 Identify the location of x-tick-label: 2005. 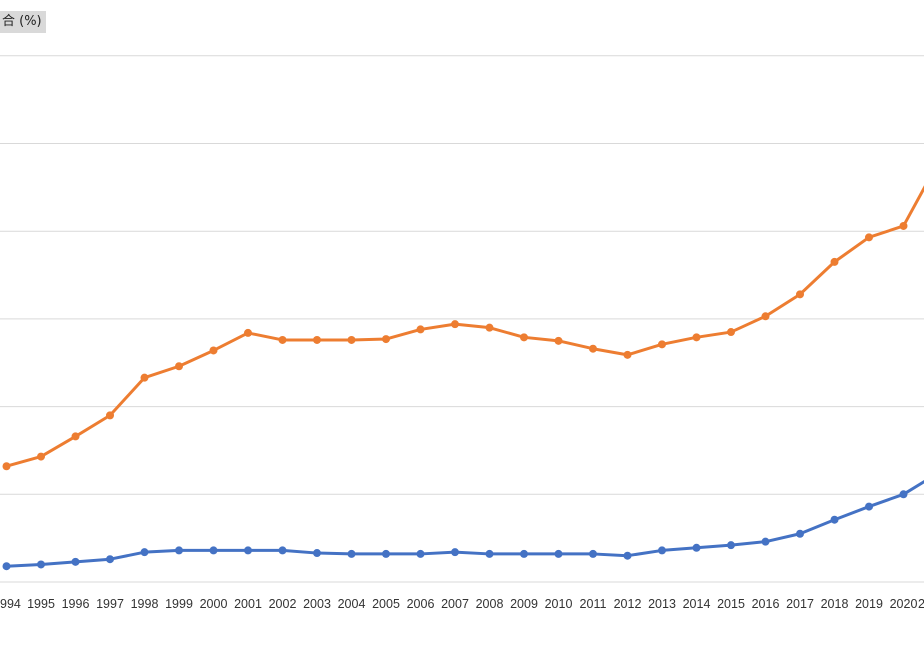
(386, 604).